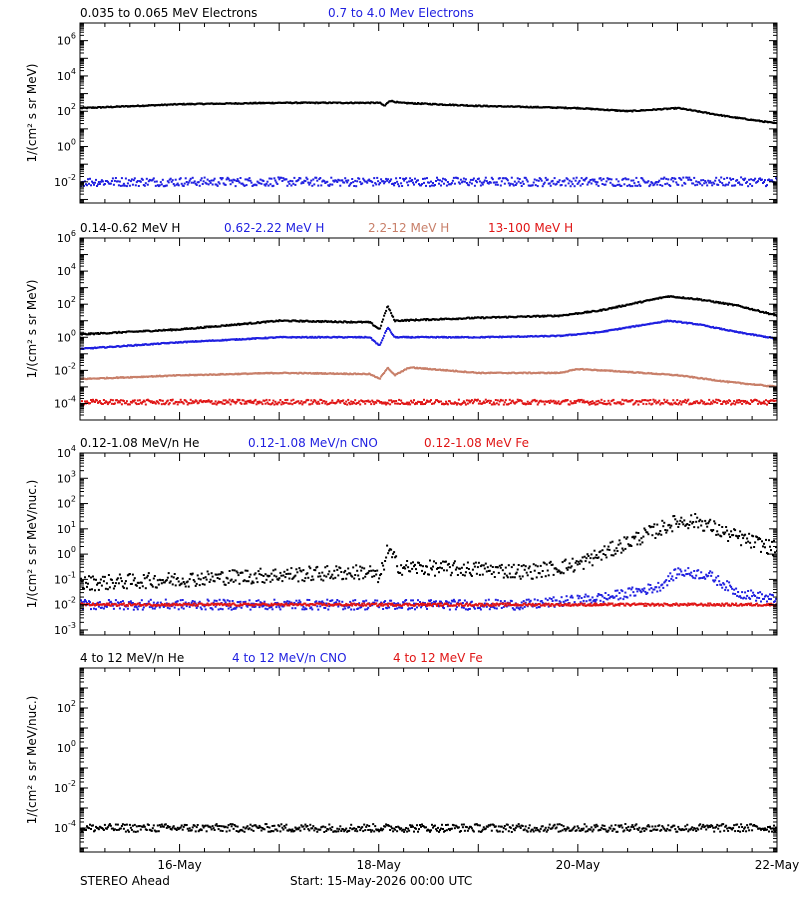 The width and height of the screenshot is (800, 900). I want to click on data-points, so click(428, 350).